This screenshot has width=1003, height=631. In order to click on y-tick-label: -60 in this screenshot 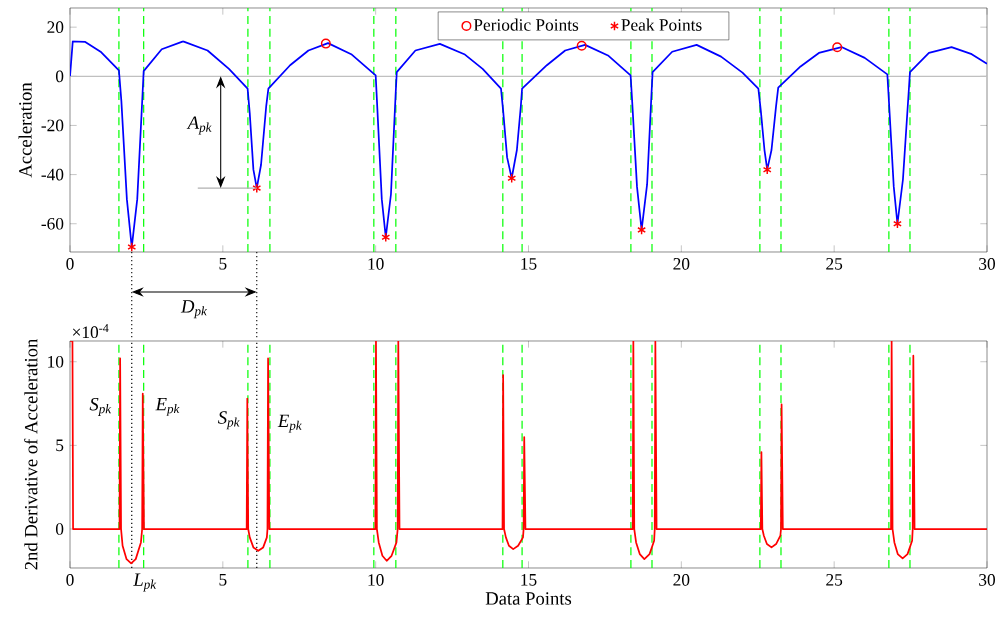, I will do `click(52, 223)`.